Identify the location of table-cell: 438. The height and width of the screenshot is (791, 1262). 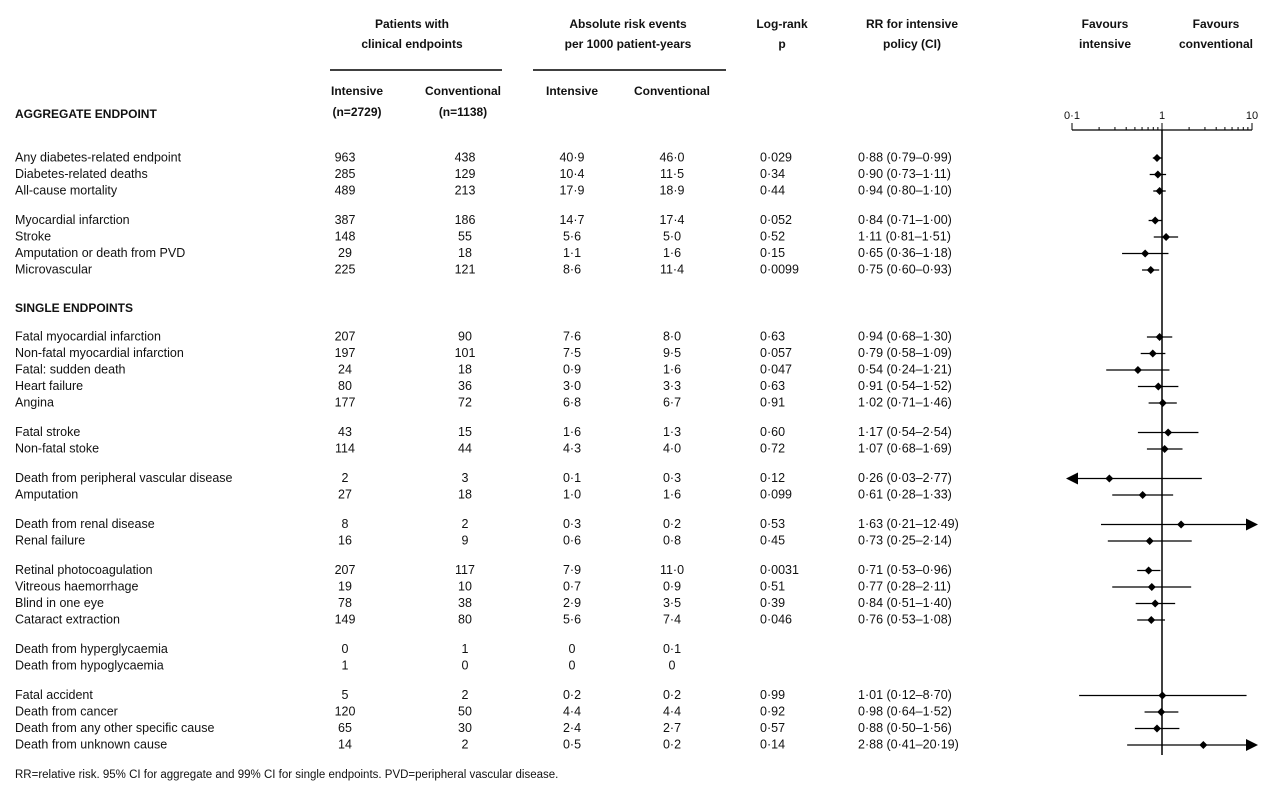
(465, 157).